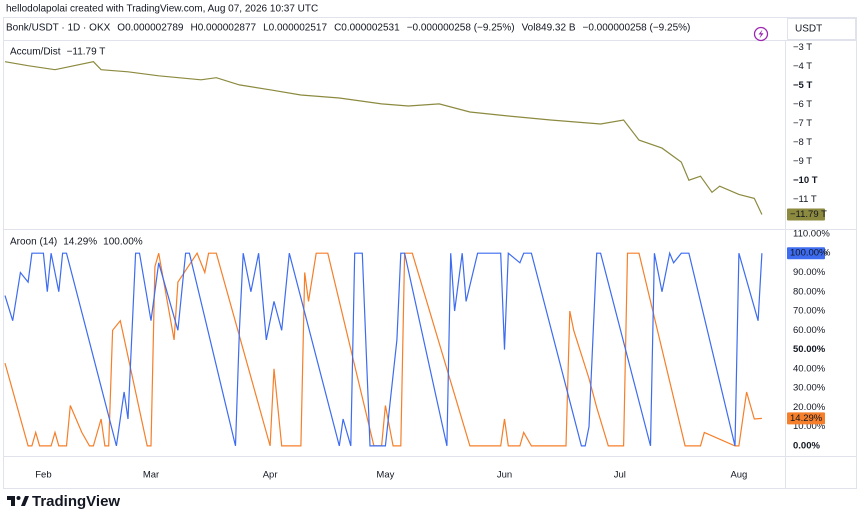 This screenshot has width=860, height=521. What do you see at coordinates (295, 28) in the screenshot?
I see `symbol-field: L0.000002517` at bounding box center [295, 28].